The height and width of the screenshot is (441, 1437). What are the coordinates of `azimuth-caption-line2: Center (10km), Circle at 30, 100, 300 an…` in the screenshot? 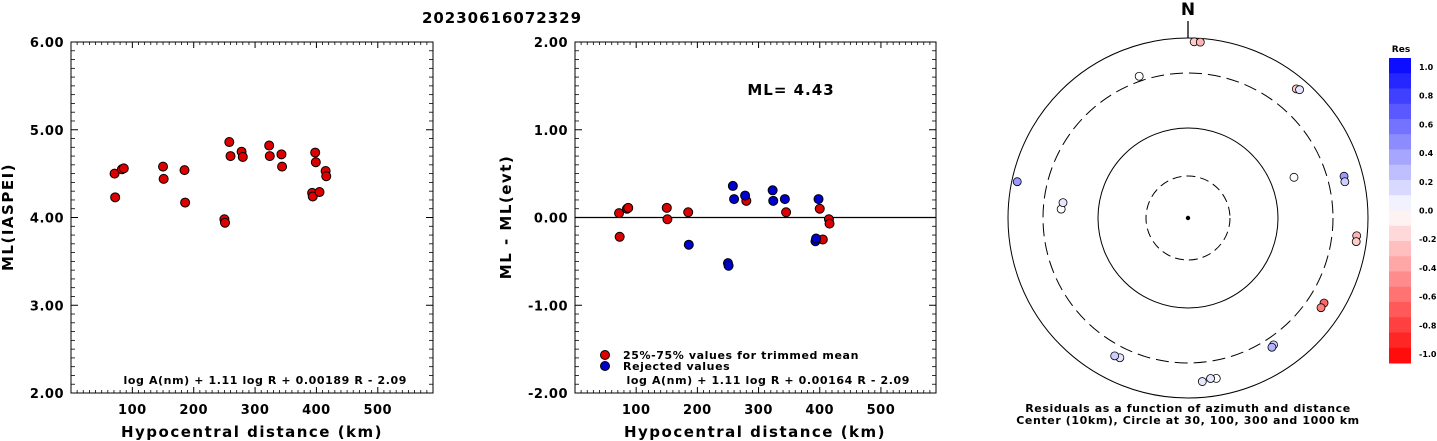 It's located at (1188, 420).